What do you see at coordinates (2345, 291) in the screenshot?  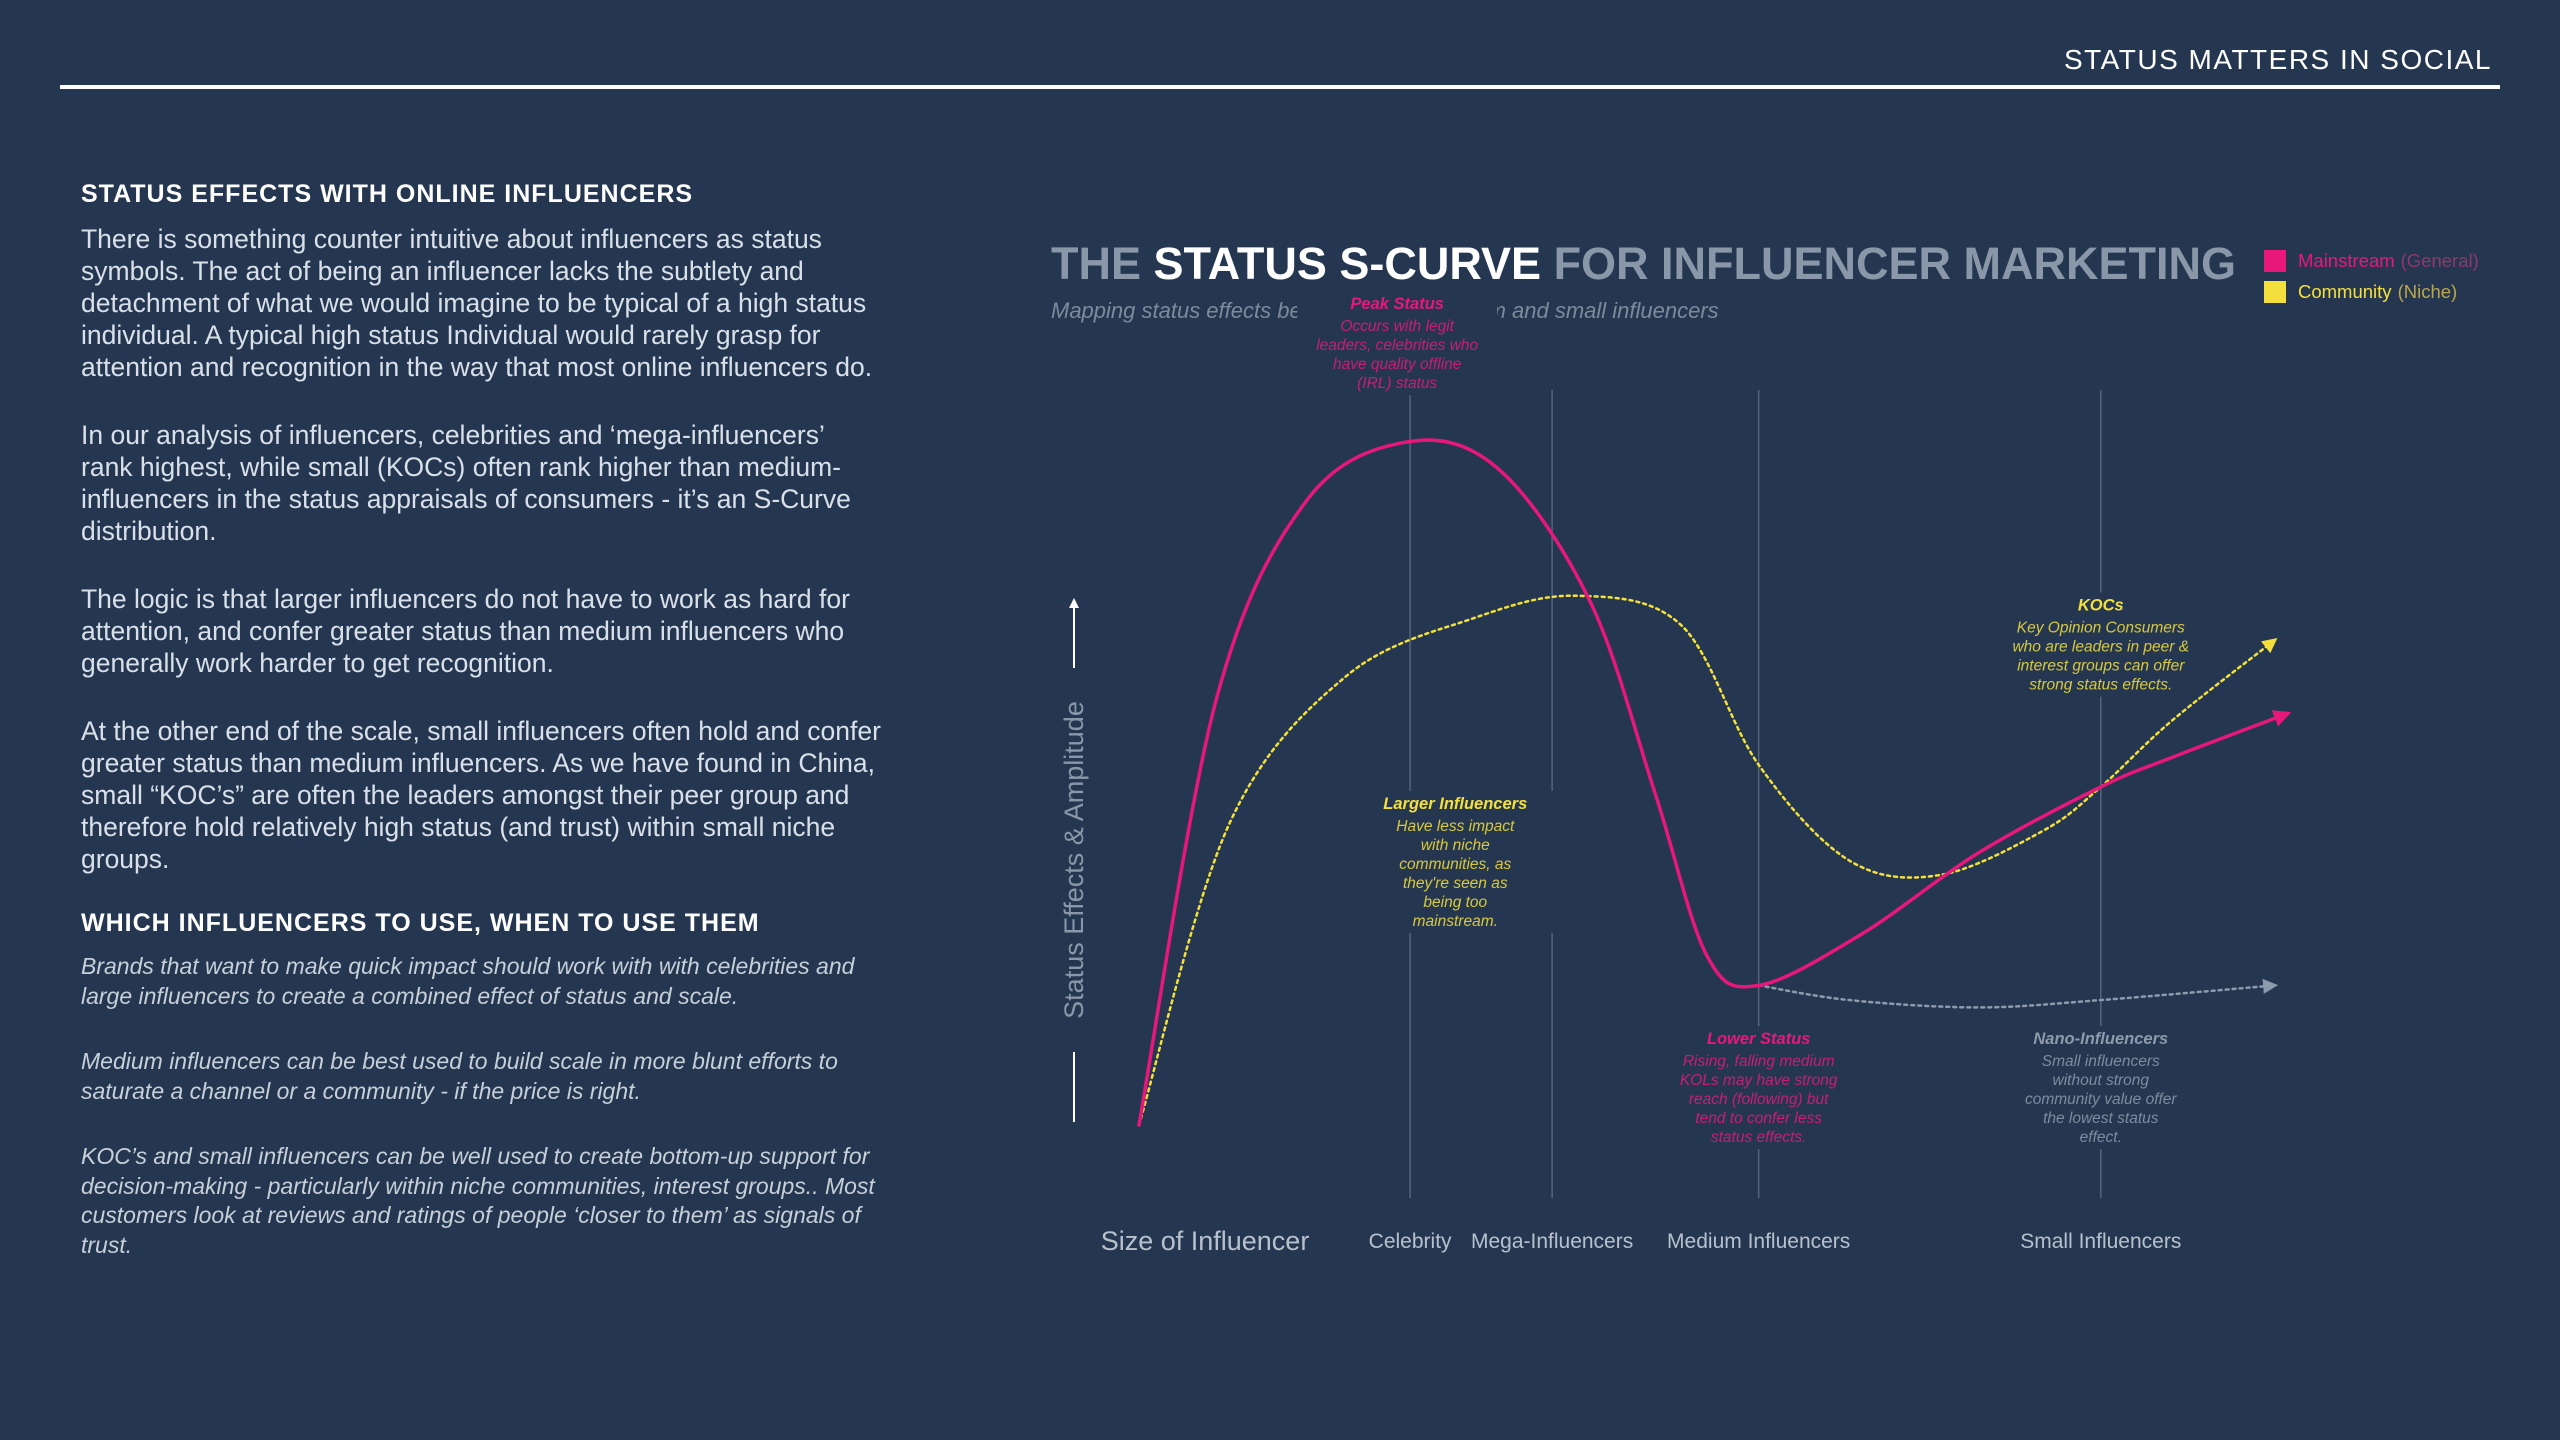 I see `legend-label: Community` at bounding box center [2345, 291].